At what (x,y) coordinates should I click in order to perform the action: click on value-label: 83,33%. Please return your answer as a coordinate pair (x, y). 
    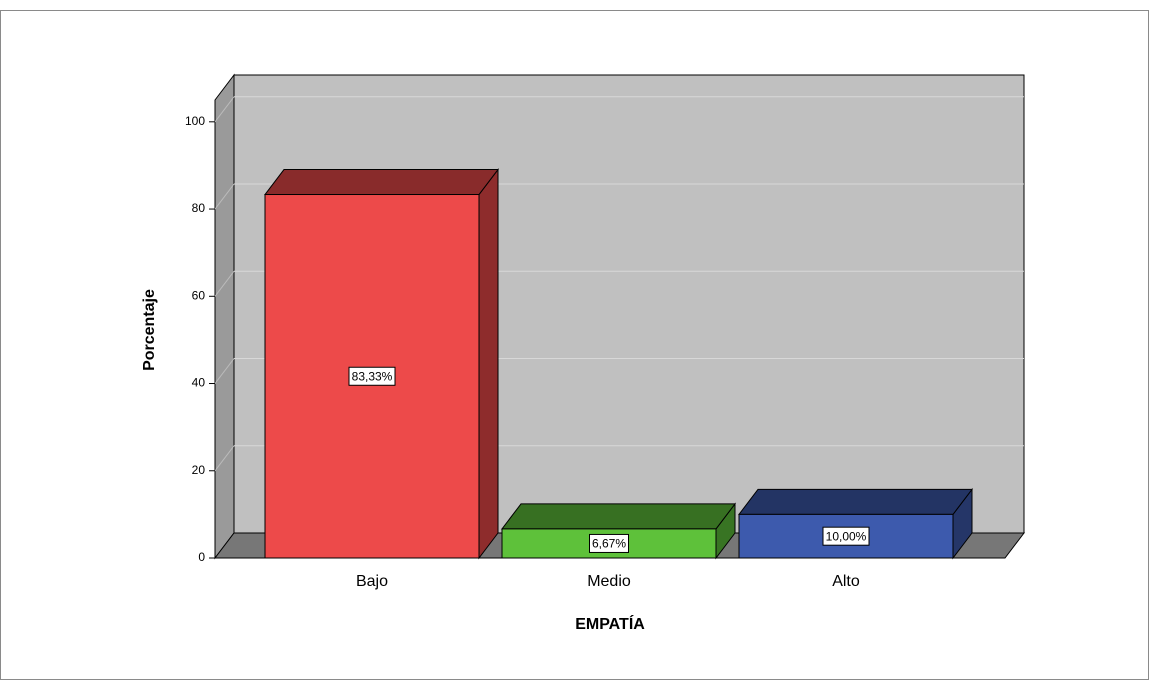
    Looking at the image, I should click on (372, 376).